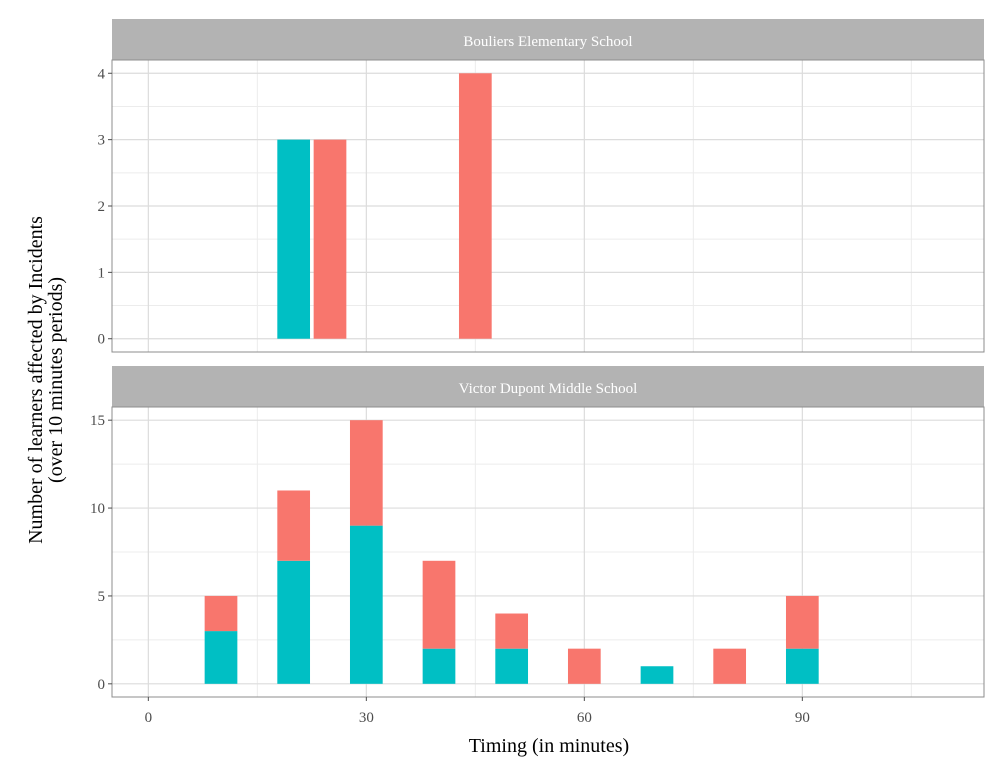  I want to click on facet-title: Bouliers Elementary School, so click(547, 42).